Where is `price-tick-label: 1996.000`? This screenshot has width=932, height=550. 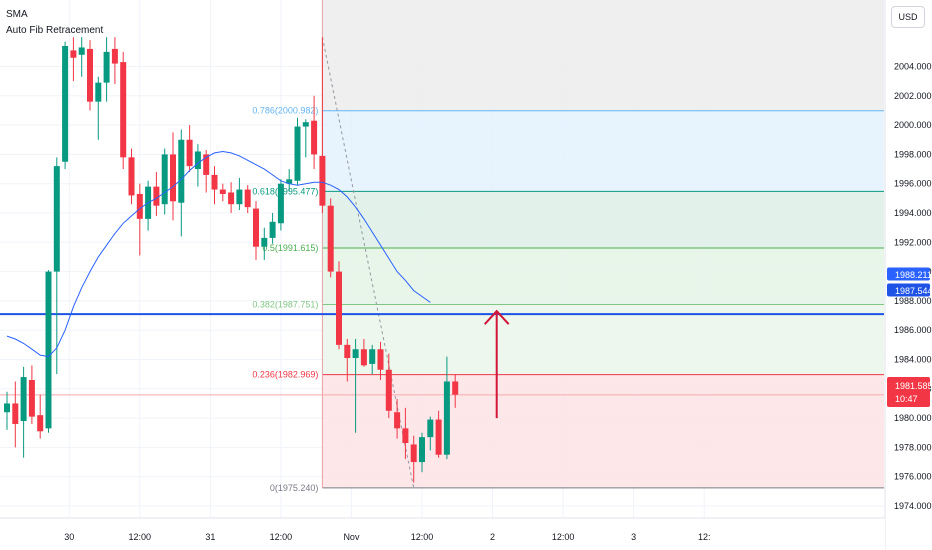 price-tick-label: 1996.000 is located at coordinates (913, 184).